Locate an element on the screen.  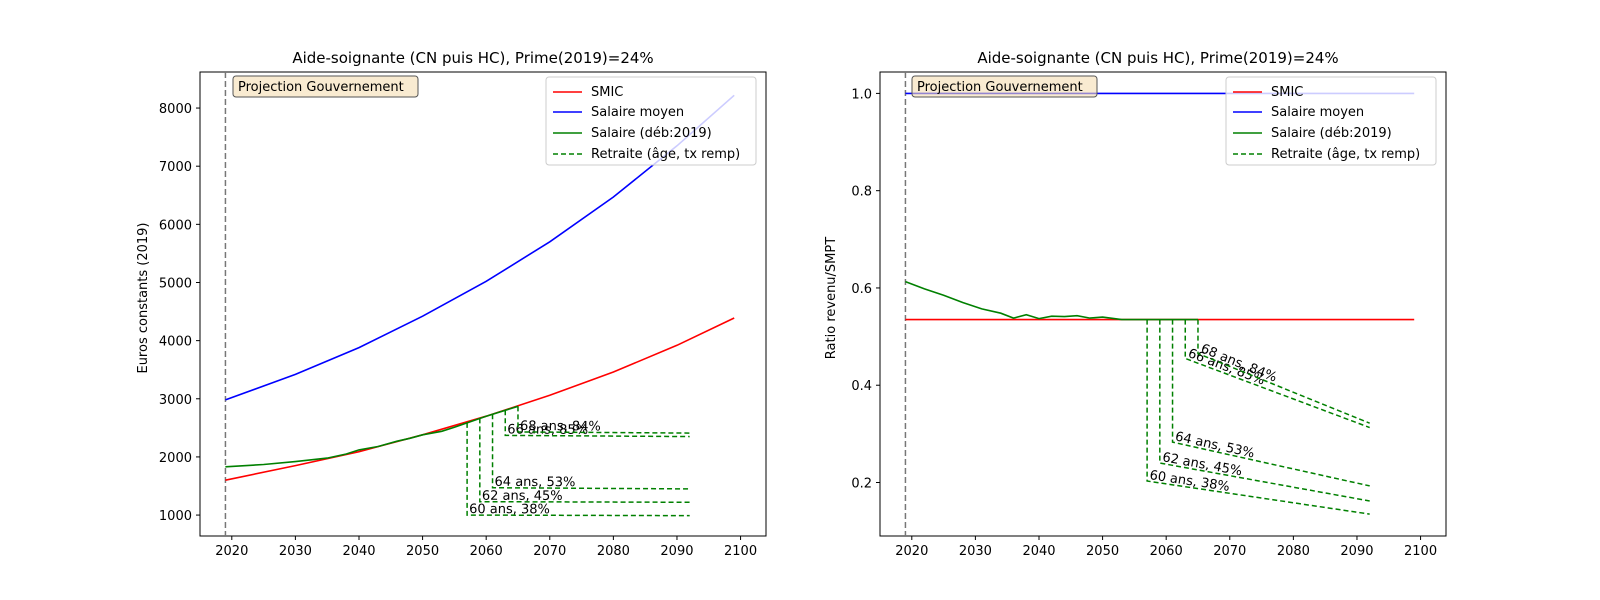
right-y-tick-label: 1.0 is located at coordinates (861, 94).